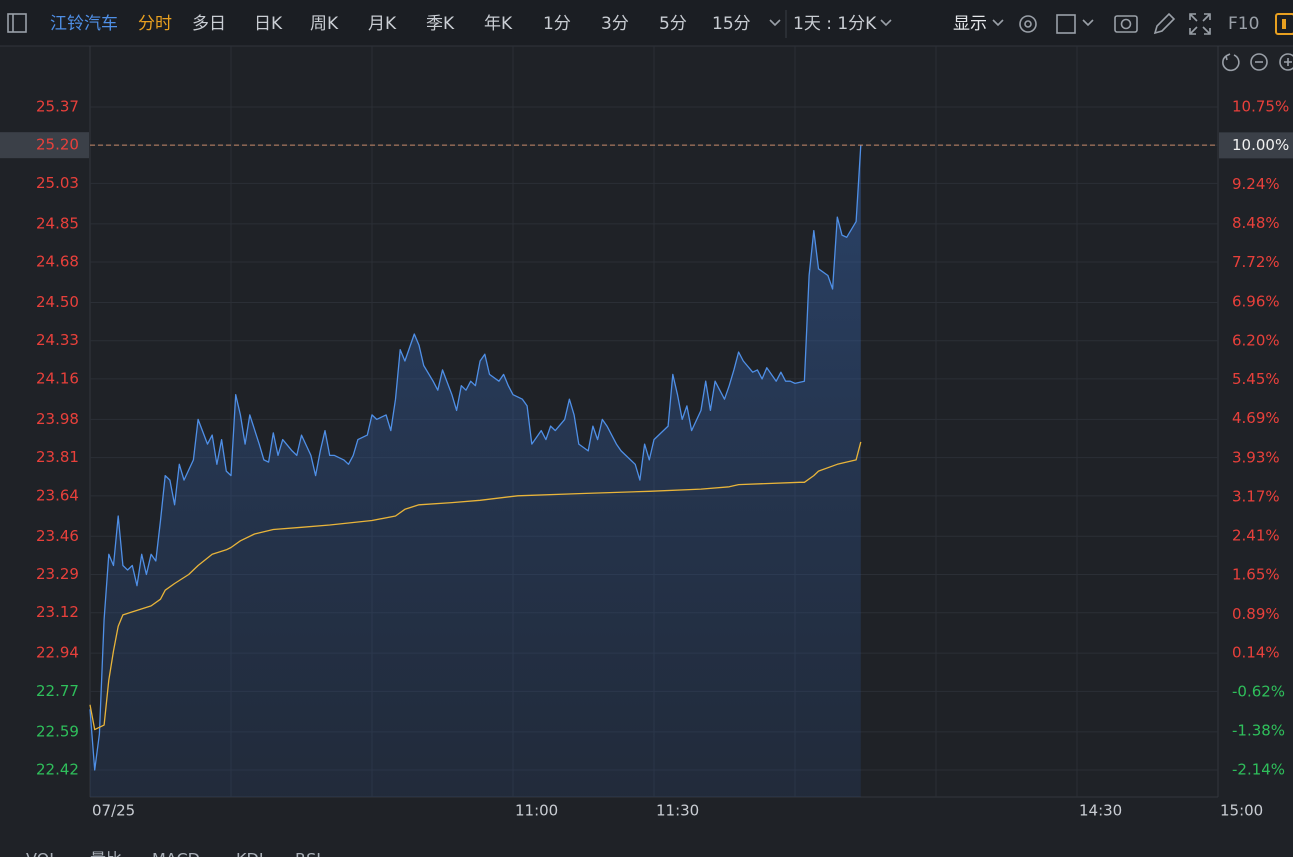  Describe the element at coordinates (17, 23) in the screenshot. I see `sidebar-toggle` at that location.